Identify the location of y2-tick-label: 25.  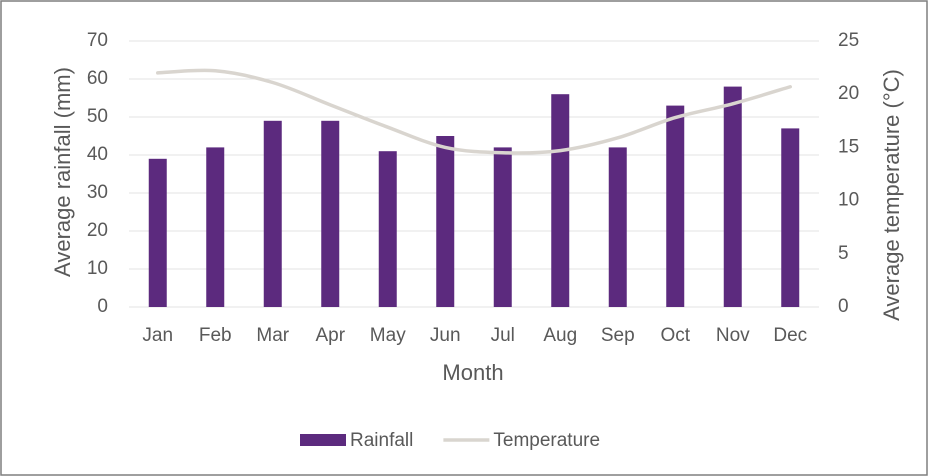
(848, 40).